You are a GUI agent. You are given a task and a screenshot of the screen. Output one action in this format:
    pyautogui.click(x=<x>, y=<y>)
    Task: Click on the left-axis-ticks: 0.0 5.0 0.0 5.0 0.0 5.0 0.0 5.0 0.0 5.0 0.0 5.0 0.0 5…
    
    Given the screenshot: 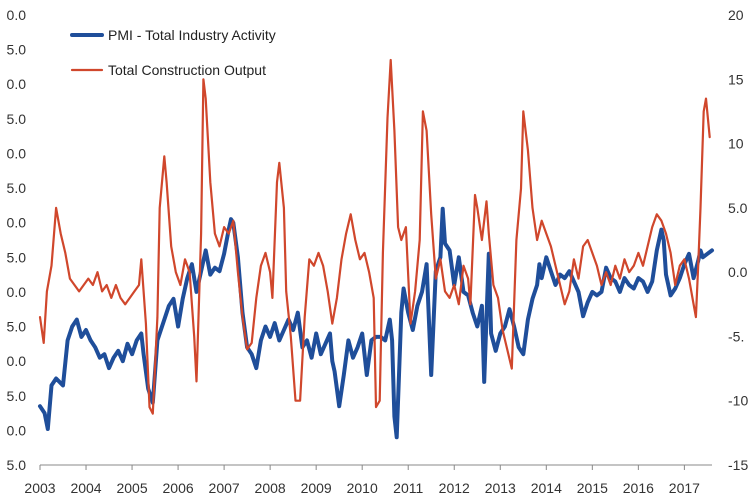 What is the action you would take?
    pyautogui.click(x=17, y=240)
    